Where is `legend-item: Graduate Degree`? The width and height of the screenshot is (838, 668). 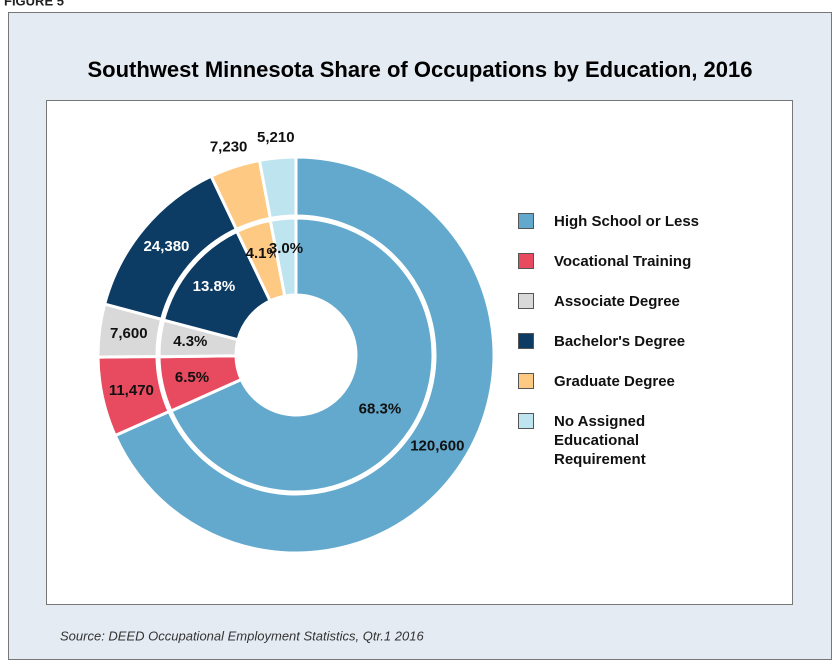
legend-item: Graduate Degree is located at coordinates (638, 381).